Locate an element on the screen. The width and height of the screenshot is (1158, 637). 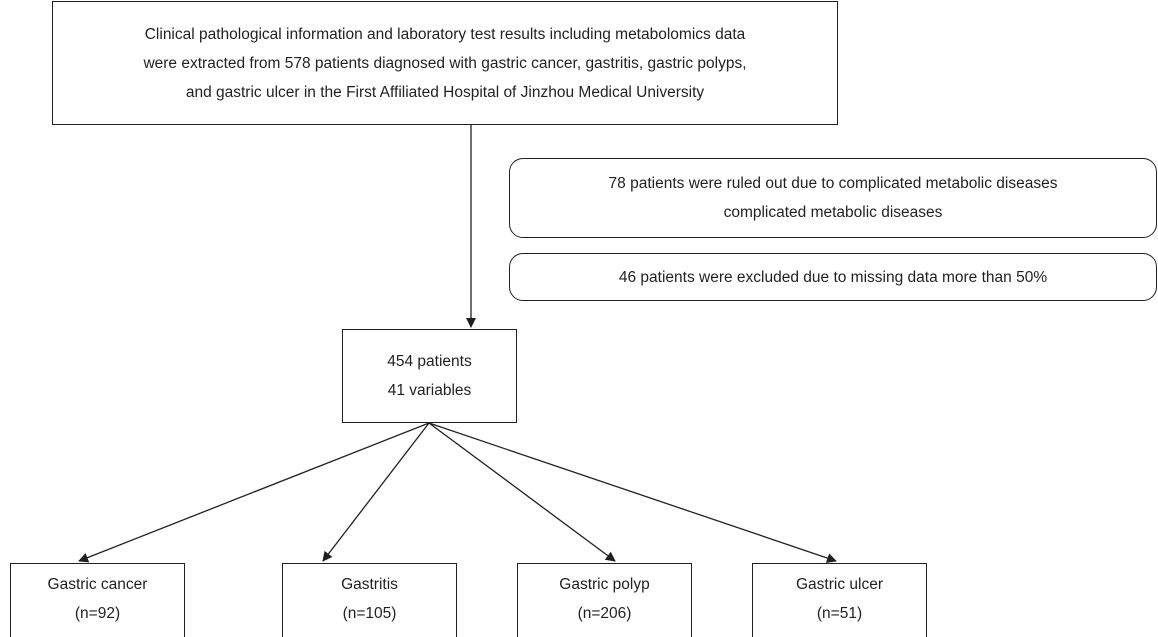
group-name: Gastric cancer is located at coordinates (97, 584).